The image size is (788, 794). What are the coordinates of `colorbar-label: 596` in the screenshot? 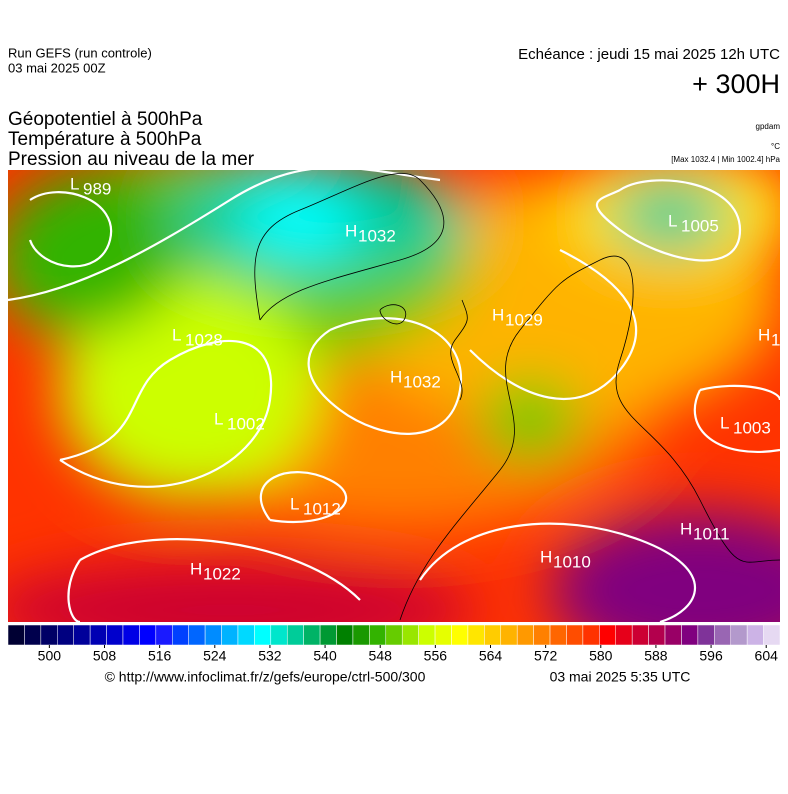 It's located at (711, 656).